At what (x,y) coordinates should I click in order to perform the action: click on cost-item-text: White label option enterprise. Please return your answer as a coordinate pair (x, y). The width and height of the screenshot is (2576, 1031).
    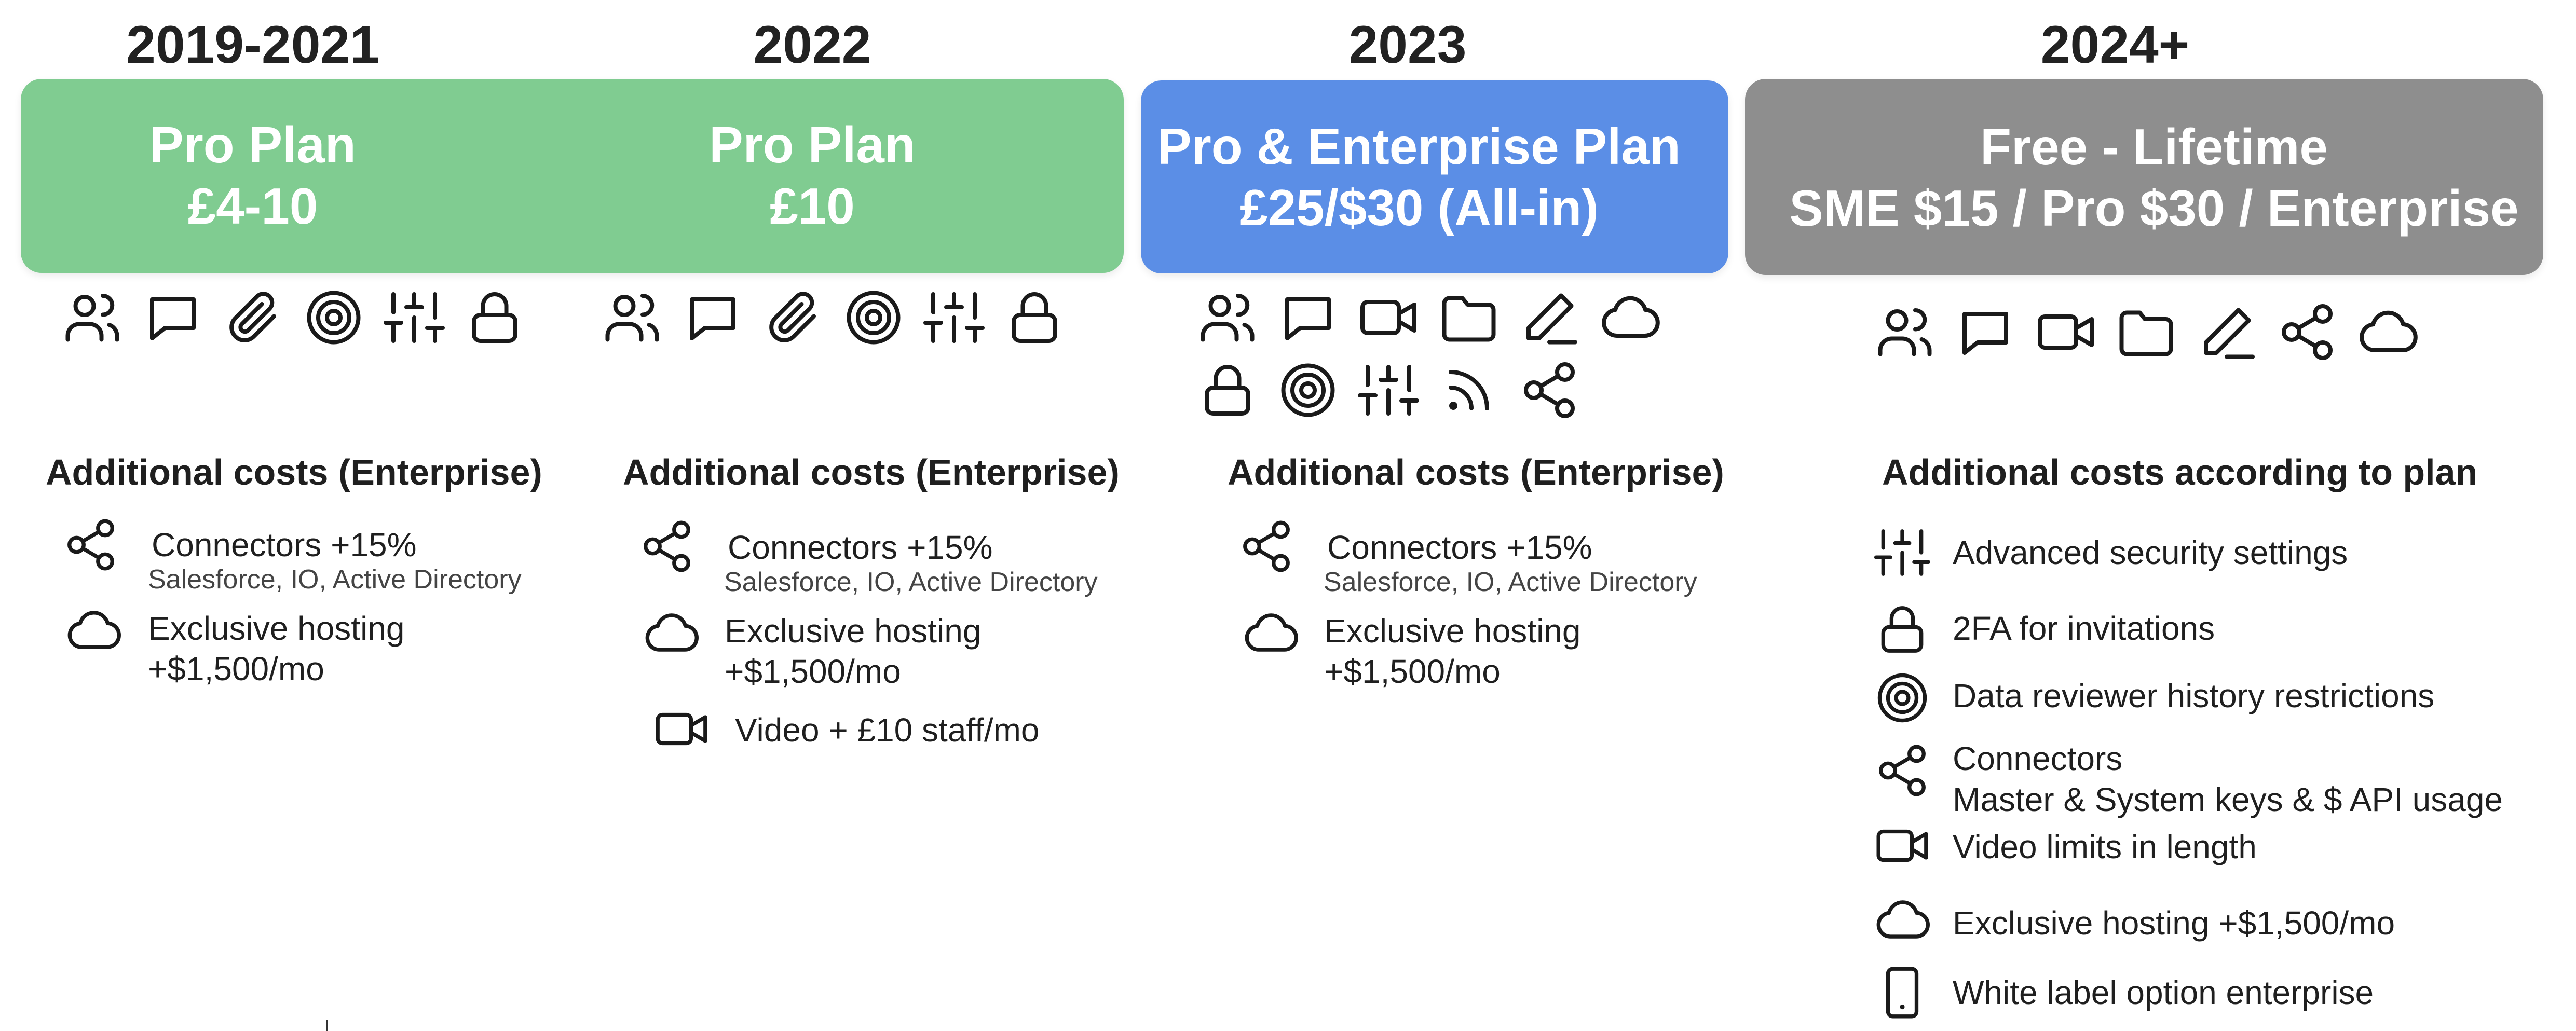
    Looking at the image, I should click on (2163, 992).